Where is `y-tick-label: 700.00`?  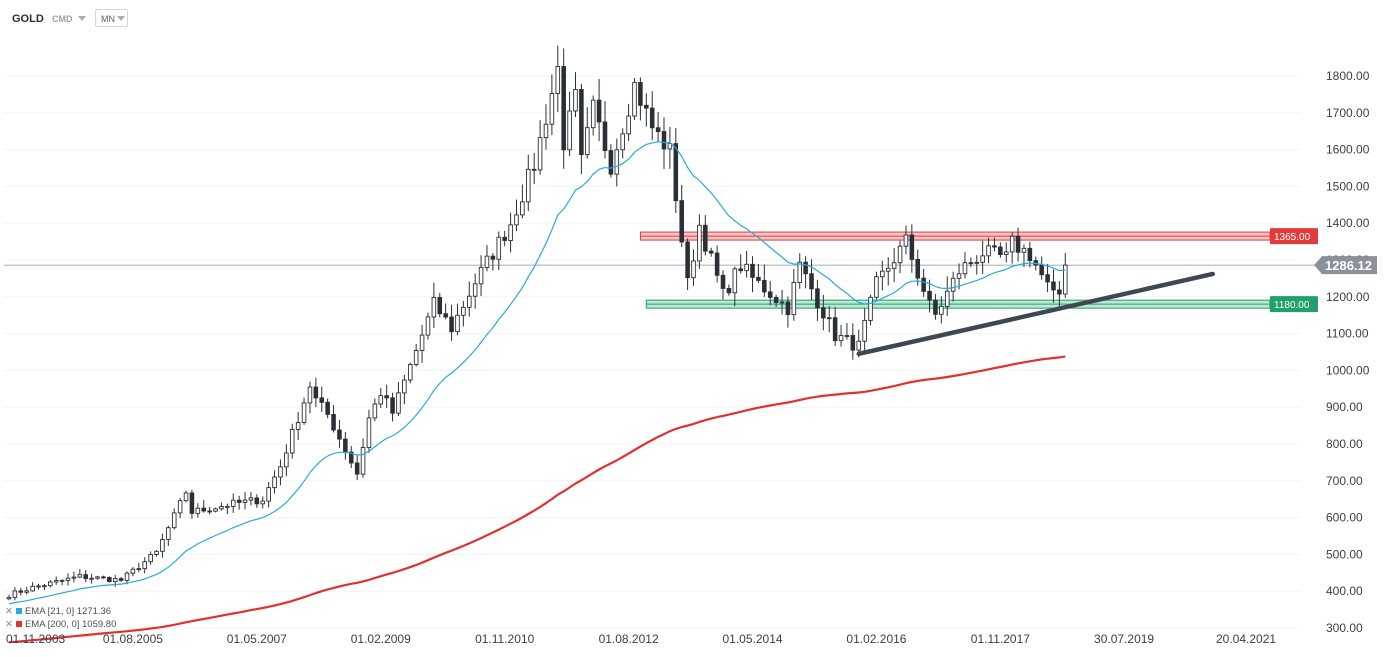
y-tick-label: 700.00 is located at coordinates (1344, 481).